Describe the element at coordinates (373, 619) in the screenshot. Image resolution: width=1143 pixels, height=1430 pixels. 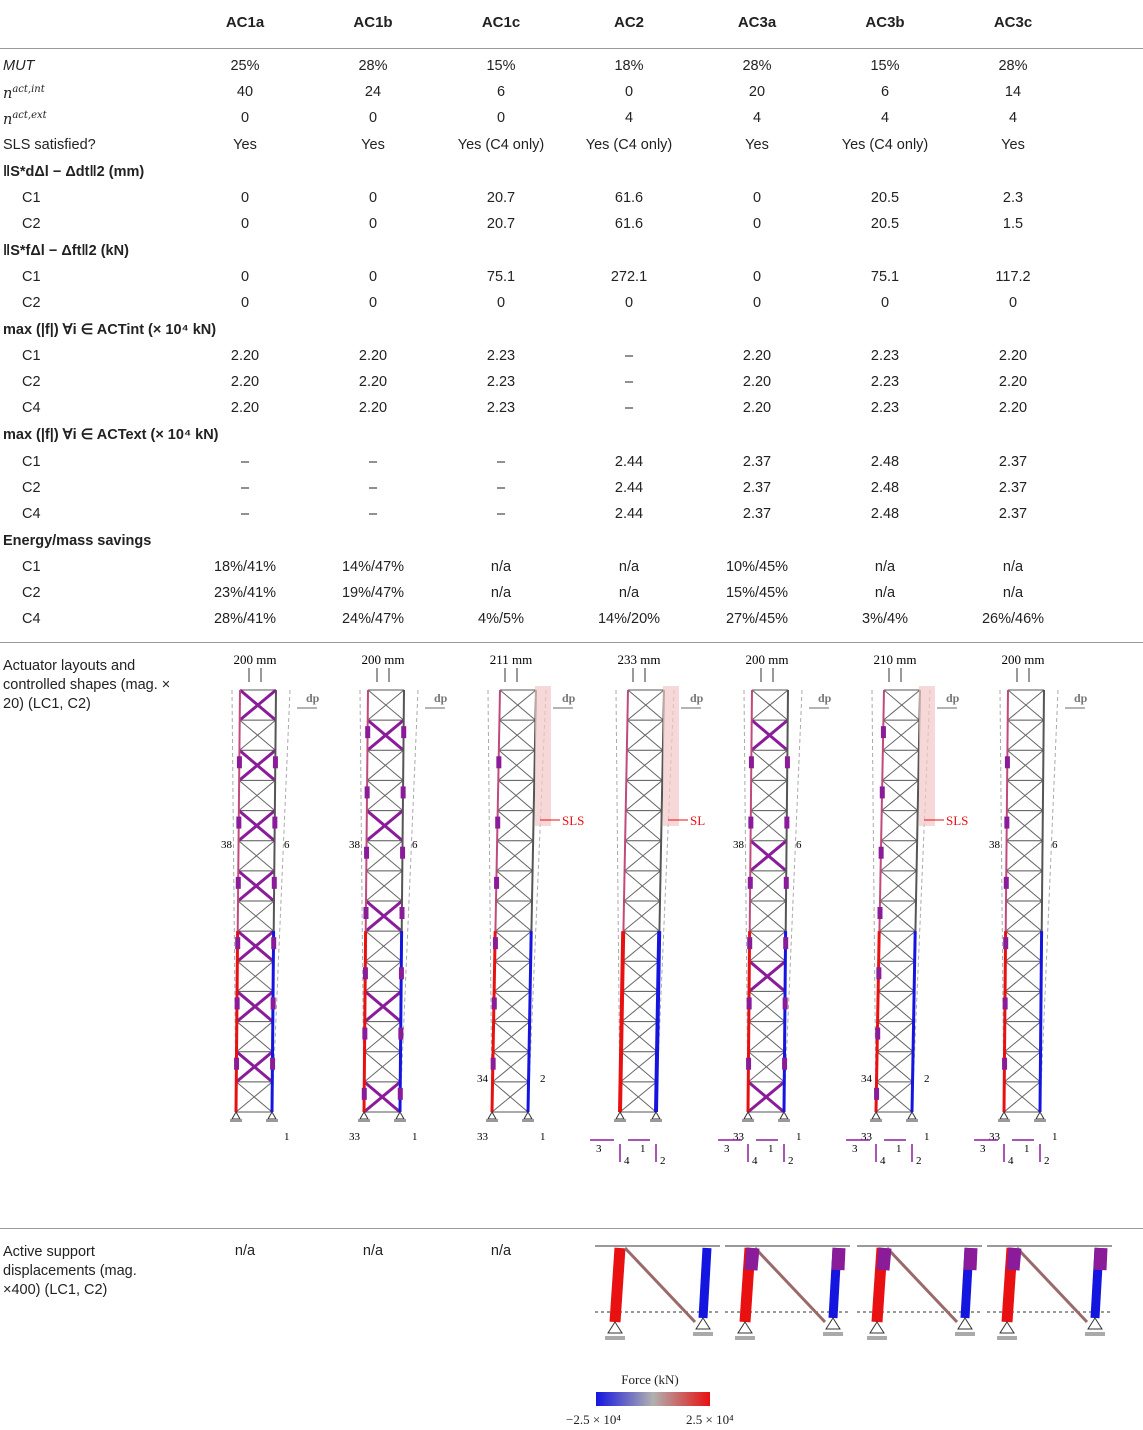
I see `table-cell: 24%/47%` at that location.